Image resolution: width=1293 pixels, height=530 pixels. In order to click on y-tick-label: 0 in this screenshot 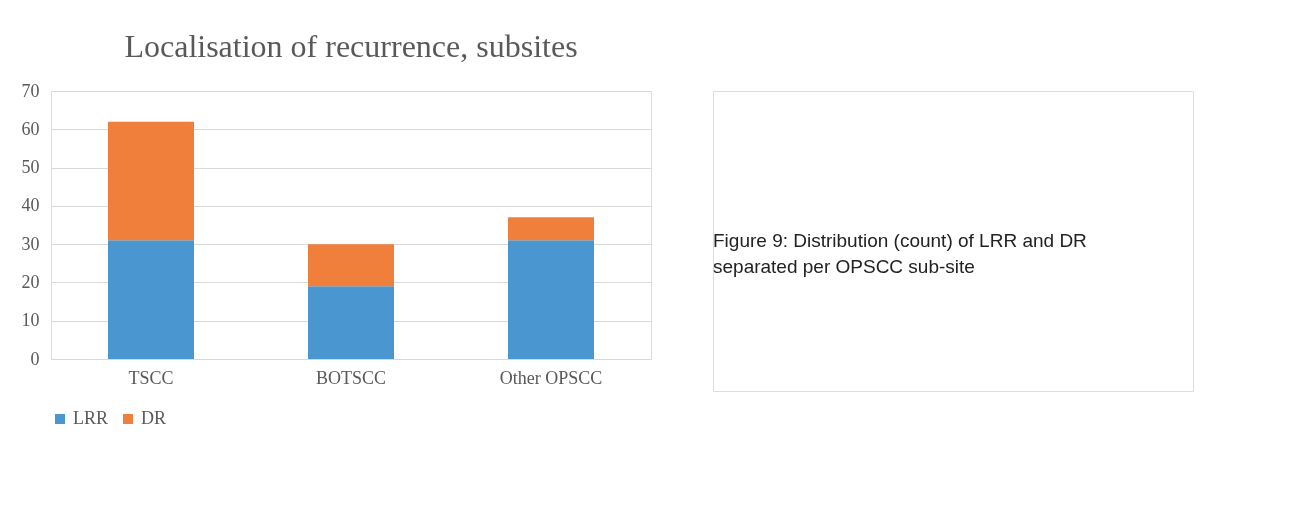, I will do `click(35, 358)`.